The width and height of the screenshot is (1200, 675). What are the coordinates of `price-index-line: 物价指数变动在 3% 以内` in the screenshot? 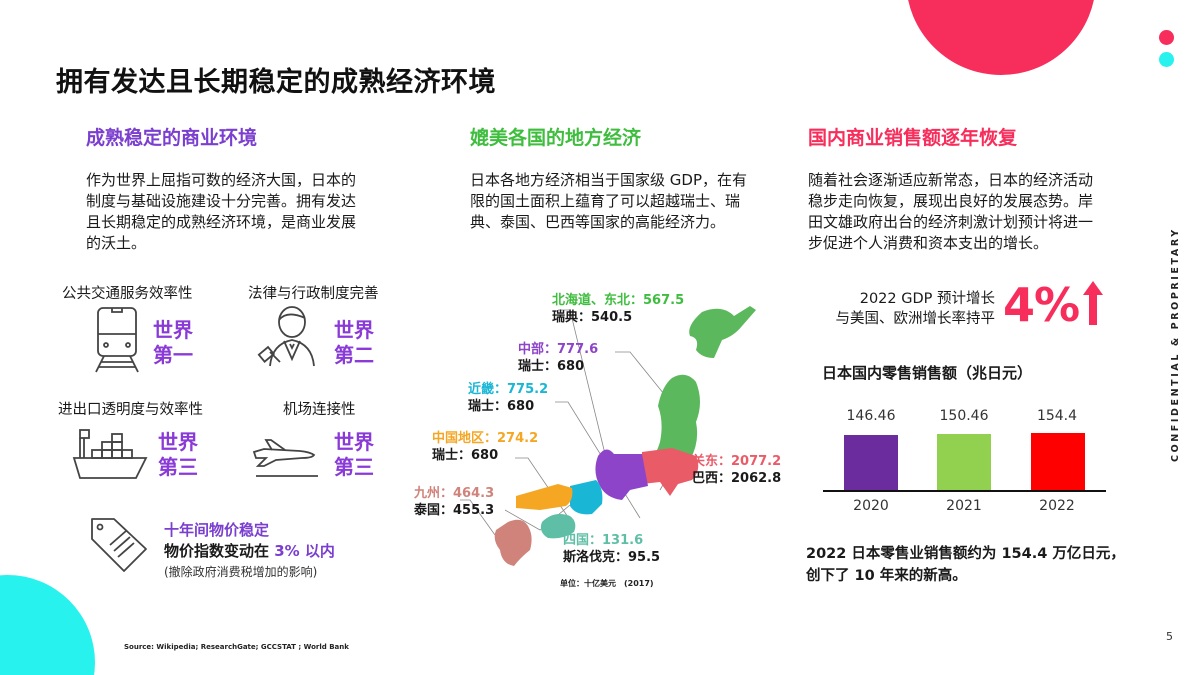 It's located at (249, 551).